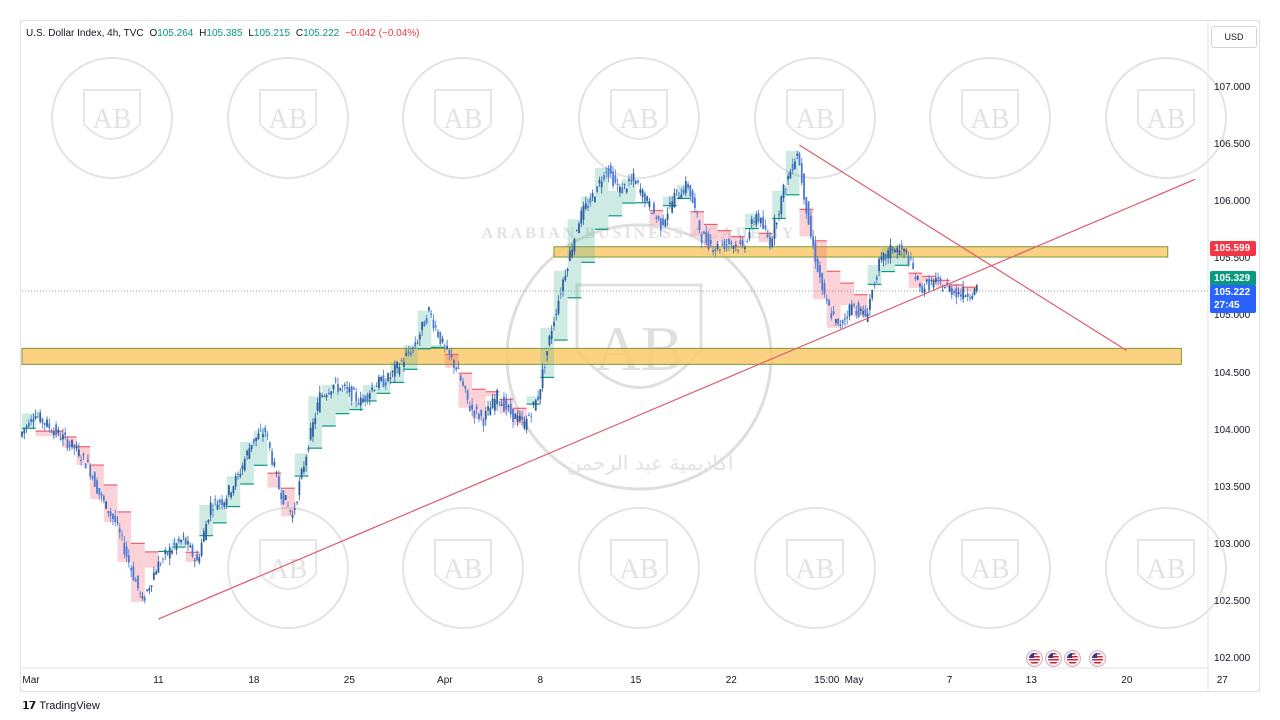 Image resolution: width=1280 pixels, height=720 pixels. Describe the element at coordinates (1234, 37) in the screenshot. I see `currency-button: USD` at that location.